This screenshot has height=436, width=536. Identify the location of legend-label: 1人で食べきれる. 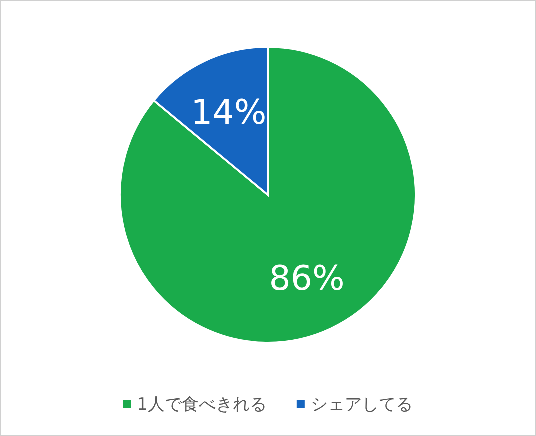
(202, 405).